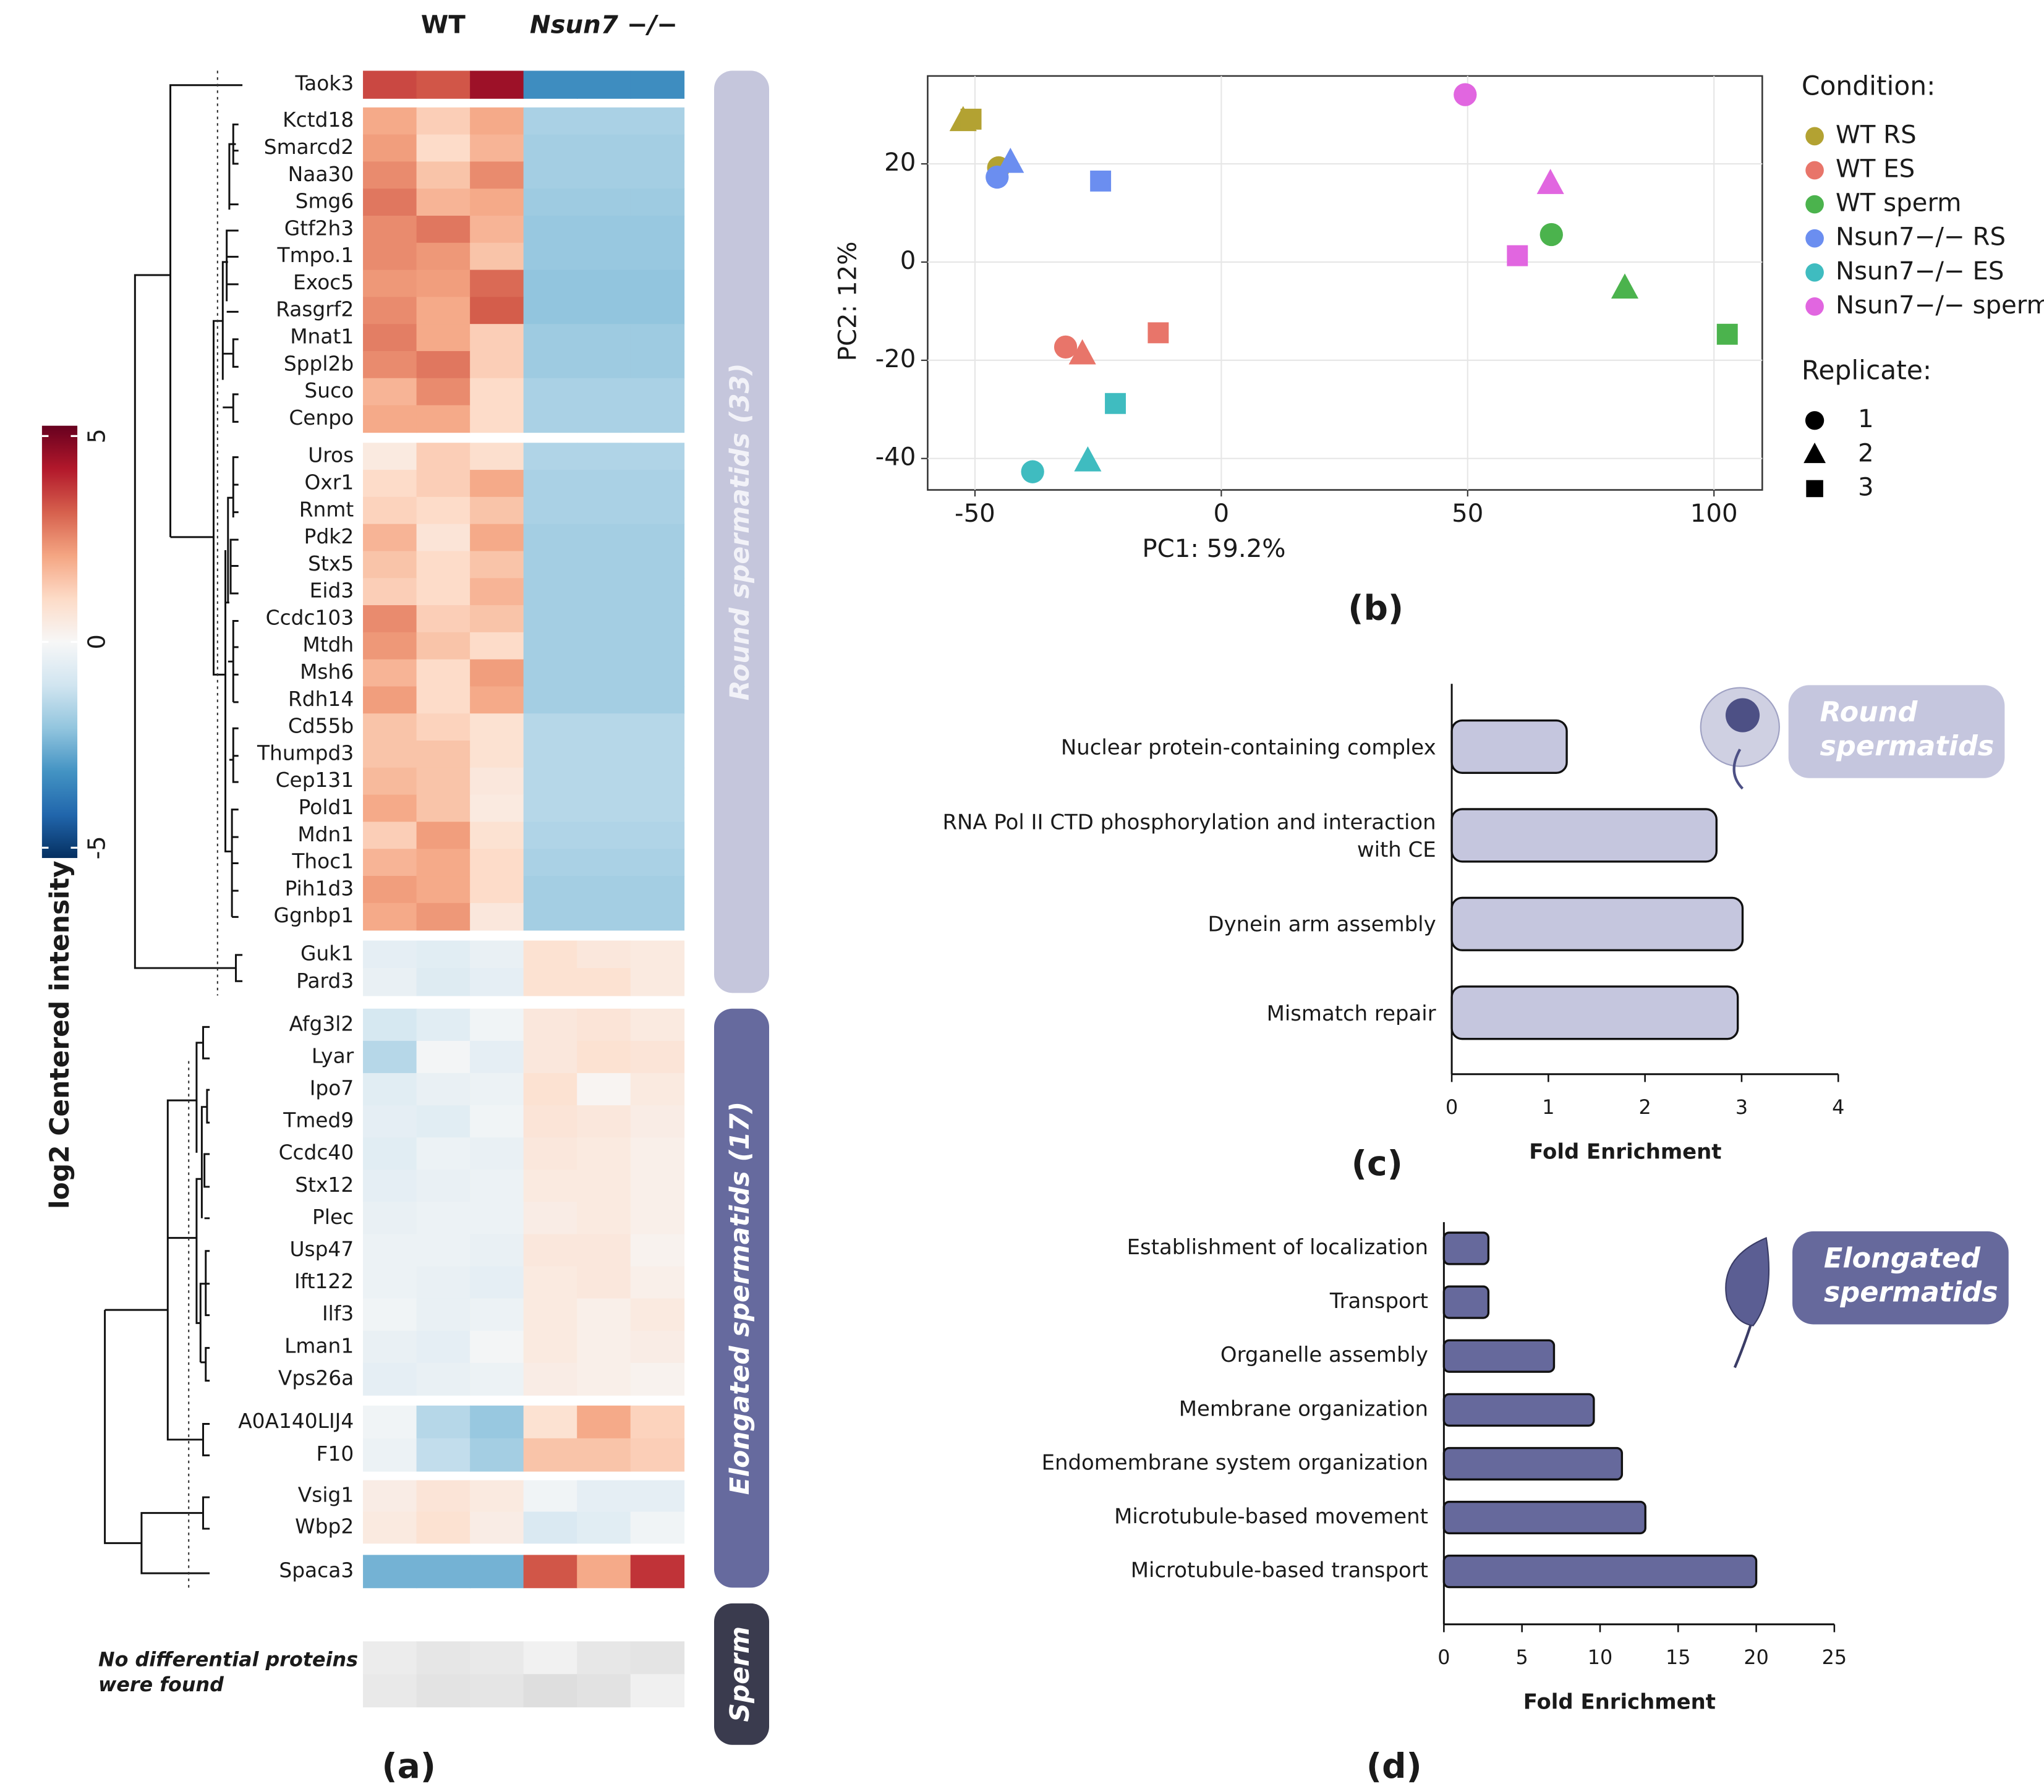  What do you see at coordinates (741, 1298) in the screenshot?
I see `row-group-bar` at bounding box center [741, 1298].